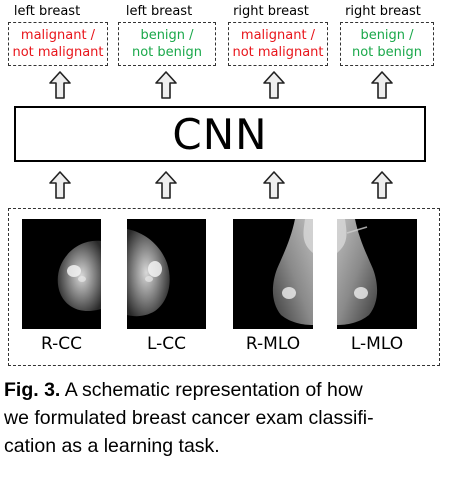 This screenshot has height=480, width=458. What do you see at coordinates (61, 344) in the screenshot?
I see `view-label-r-cc: R-CC` at bounding box center [61, 344].